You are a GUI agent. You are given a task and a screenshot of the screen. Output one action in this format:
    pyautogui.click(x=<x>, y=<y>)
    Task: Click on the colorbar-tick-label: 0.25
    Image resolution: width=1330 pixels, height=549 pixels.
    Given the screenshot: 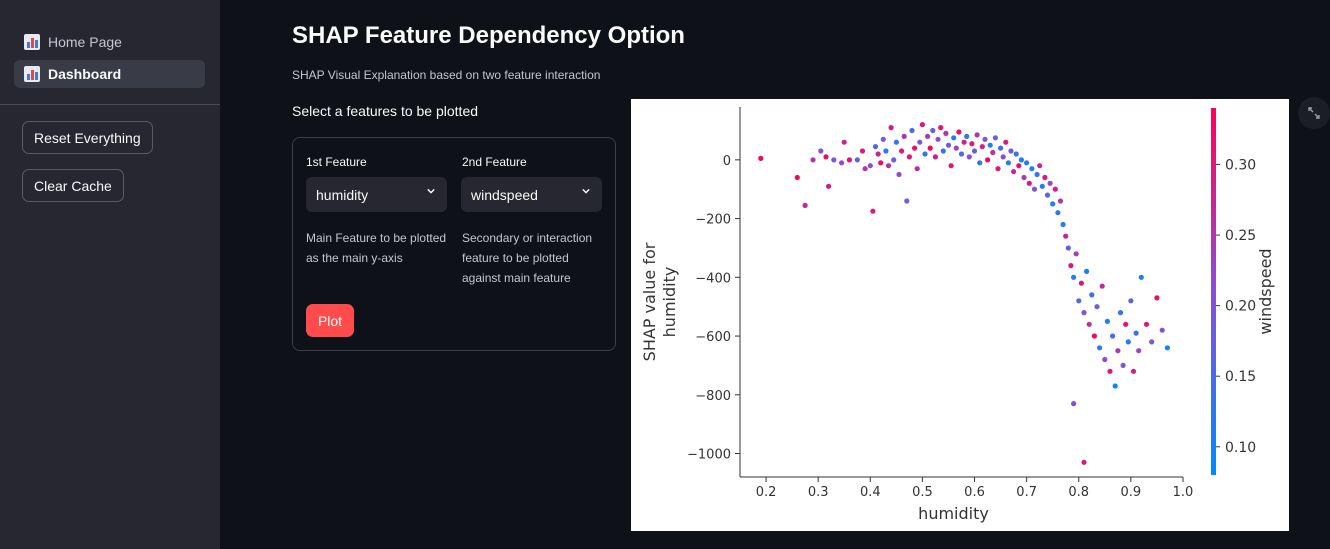 What is the action you would take?
    pyautogui.click(x=1240, y=236)
    